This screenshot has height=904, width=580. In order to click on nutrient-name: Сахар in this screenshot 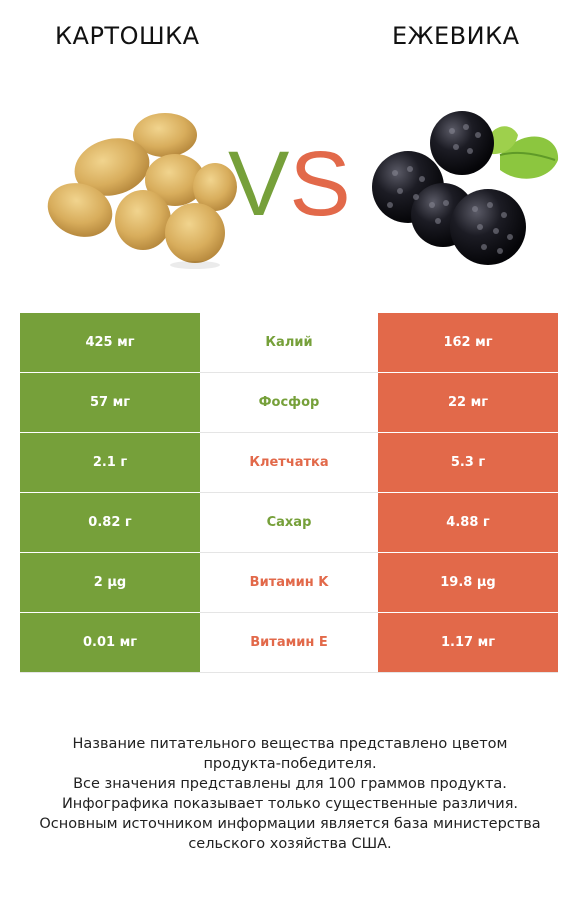, I will do `click(289, 523)`.